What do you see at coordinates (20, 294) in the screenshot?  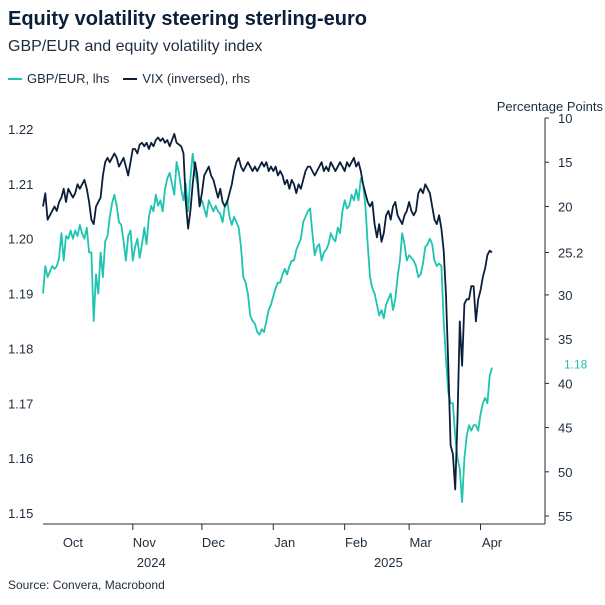 I see `left-tick-label: 1.19` at bounding box center [20, 294].